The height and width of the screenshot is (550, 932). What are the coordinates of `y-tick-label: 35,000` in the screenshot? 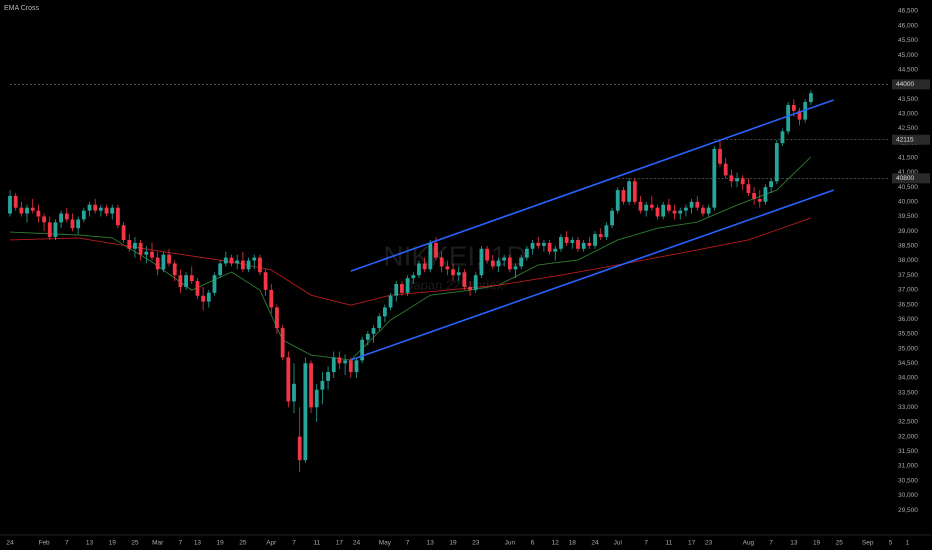 It's located at (908, 348).